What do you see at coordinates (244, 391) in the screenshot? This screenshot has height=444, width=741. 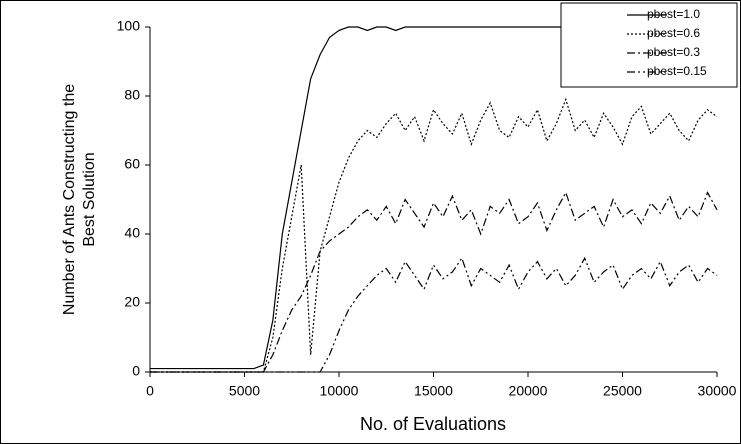 I see `x-tick-label: 5000` at bounding box center [244, 391].